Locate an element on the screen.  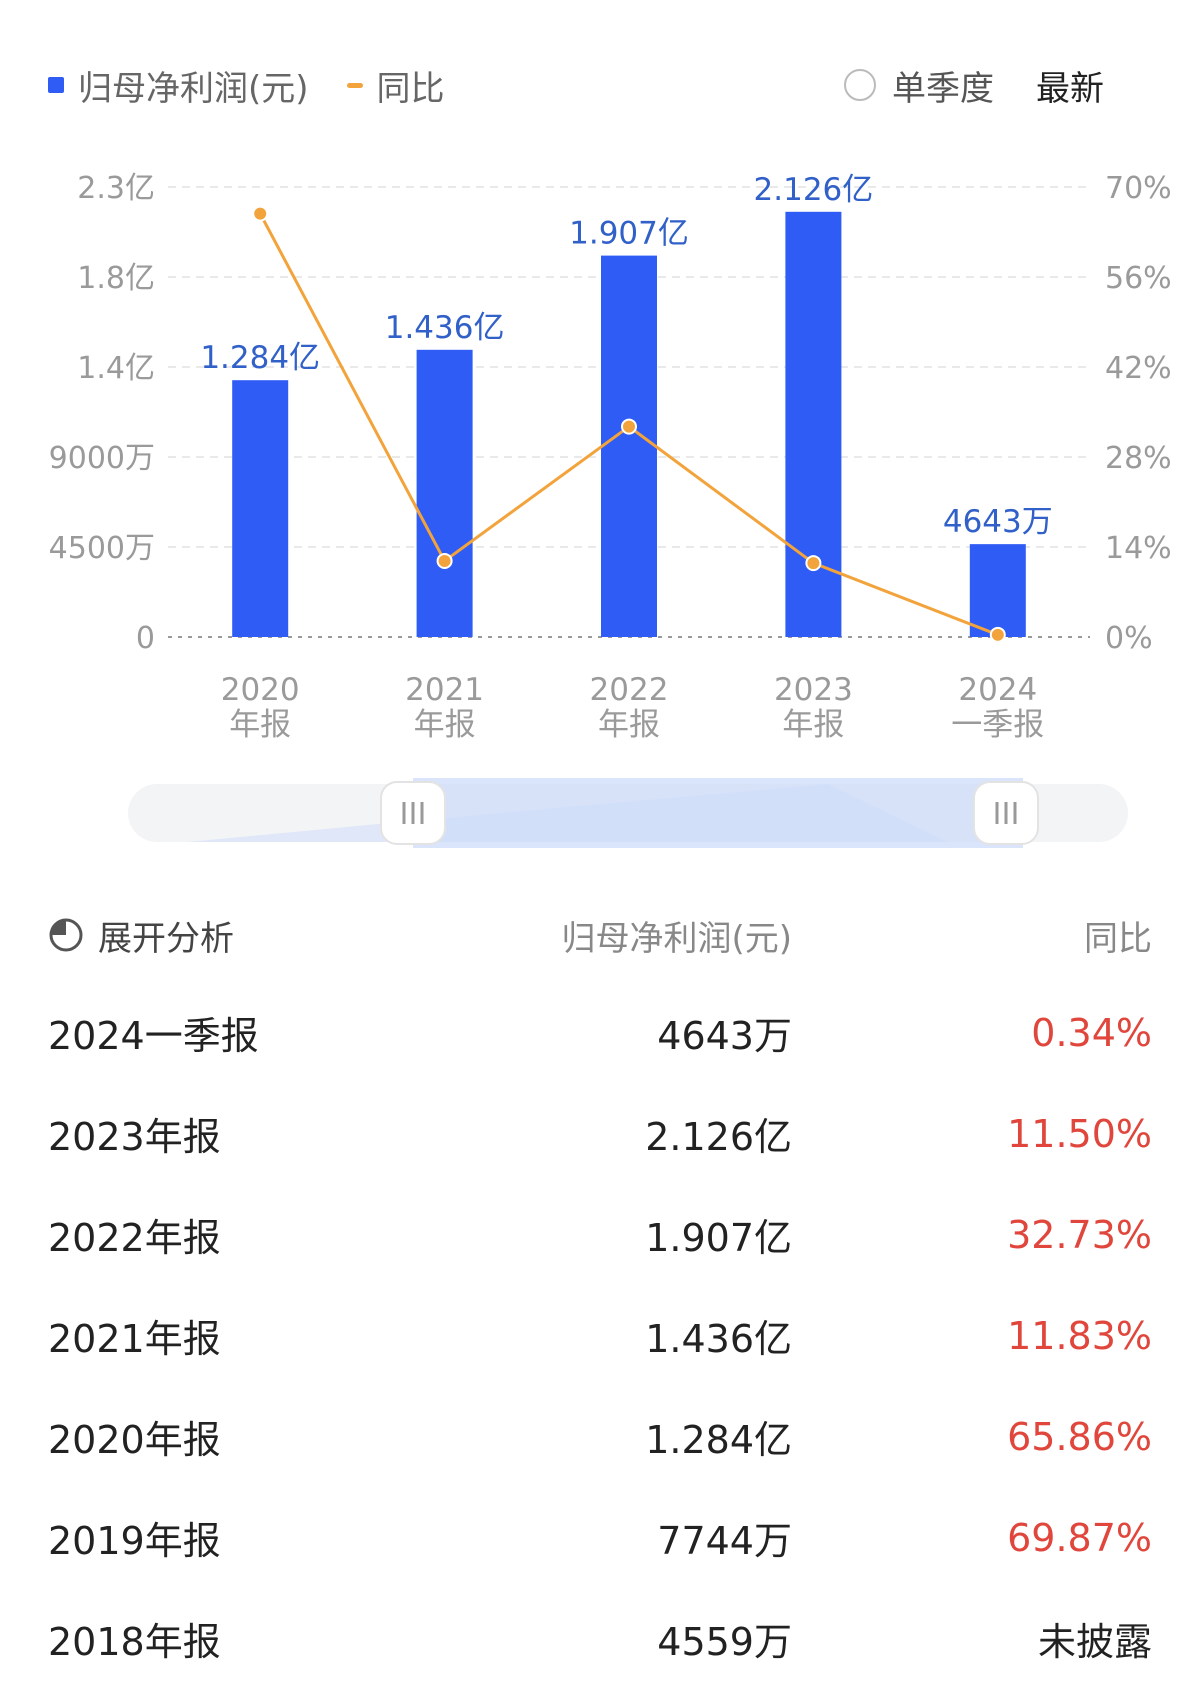
profit-cell: 1.284亿 is located at coordinates (718, 1440).